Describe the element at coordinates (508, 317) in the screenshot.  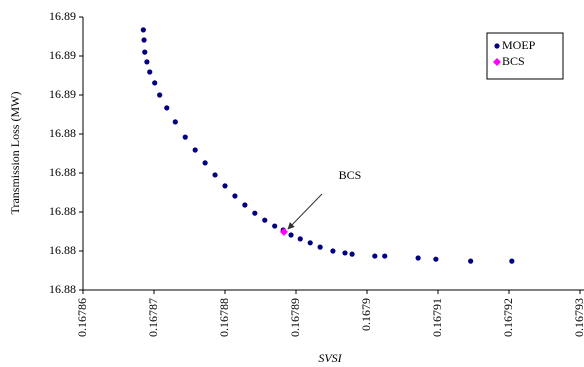
I see `x-tick-label: 0.16792` at that location.